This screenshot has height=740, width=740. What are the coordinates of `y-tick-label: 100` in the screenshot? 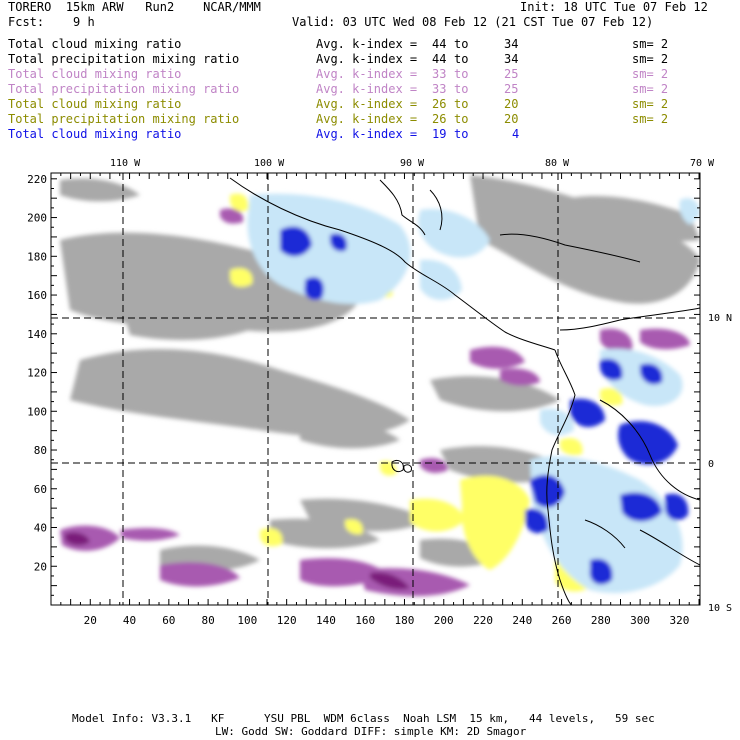 It's located at (37, 411).